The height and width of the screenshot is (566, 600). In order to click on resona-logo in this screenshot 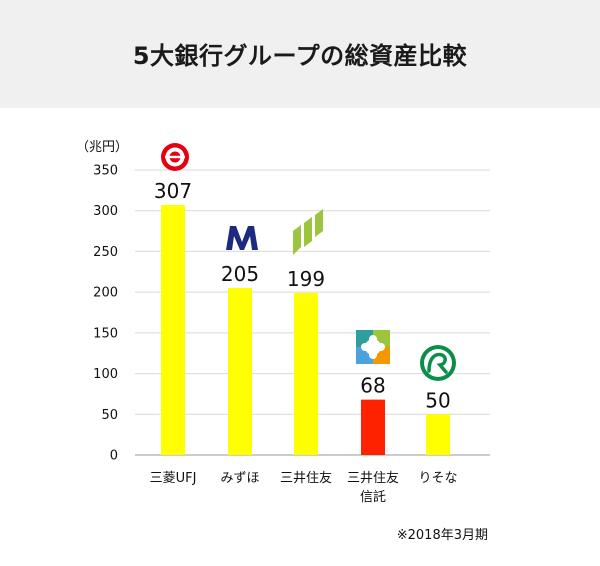, I will do `click(438, 363)`.